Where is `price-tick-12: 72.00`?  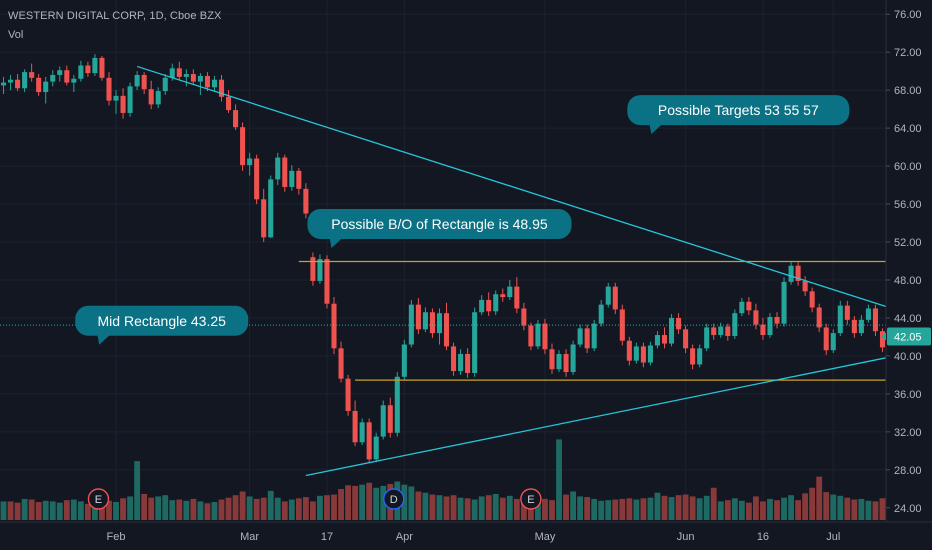
price-tick-12: 72.00 is located at coordinates (908, 53).